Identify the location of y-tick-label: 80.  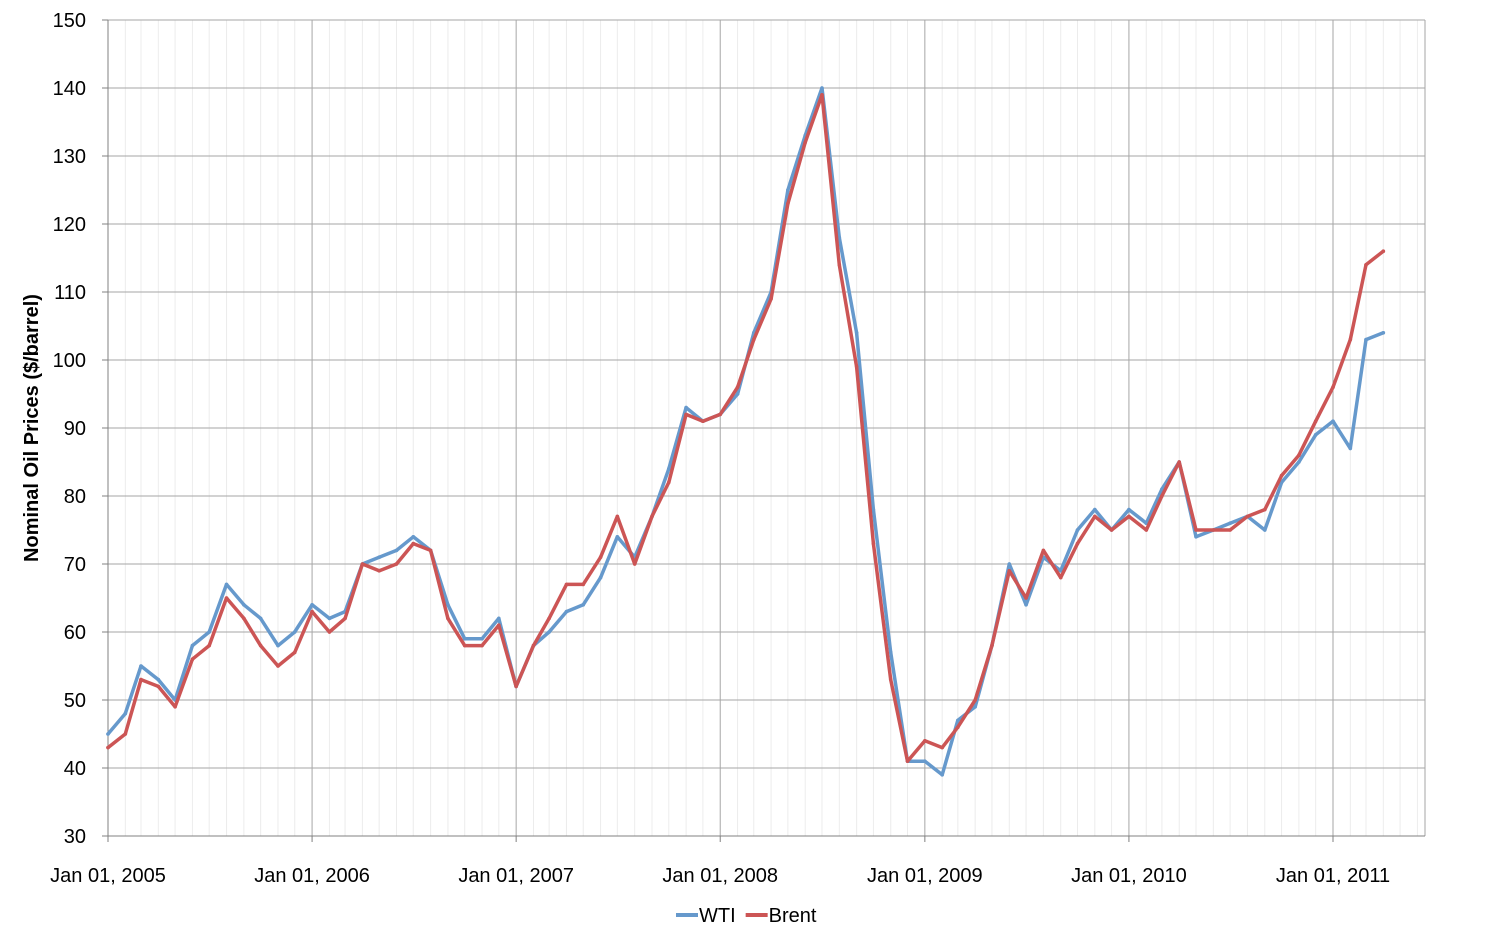
(75, 497).